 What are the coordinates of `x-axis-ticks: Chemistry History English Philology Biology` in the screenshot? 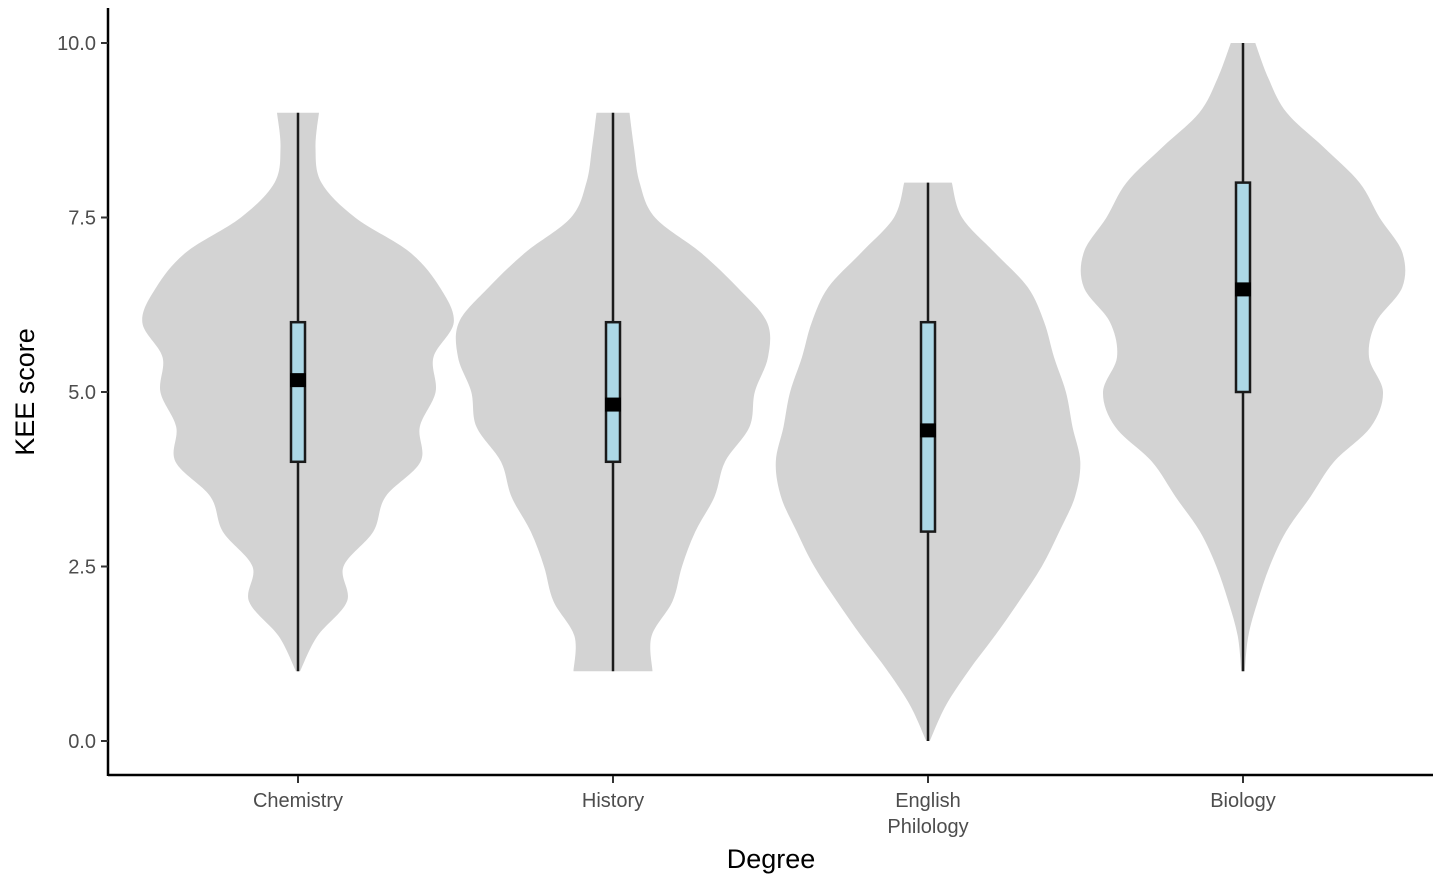 It's located at (764, 807).